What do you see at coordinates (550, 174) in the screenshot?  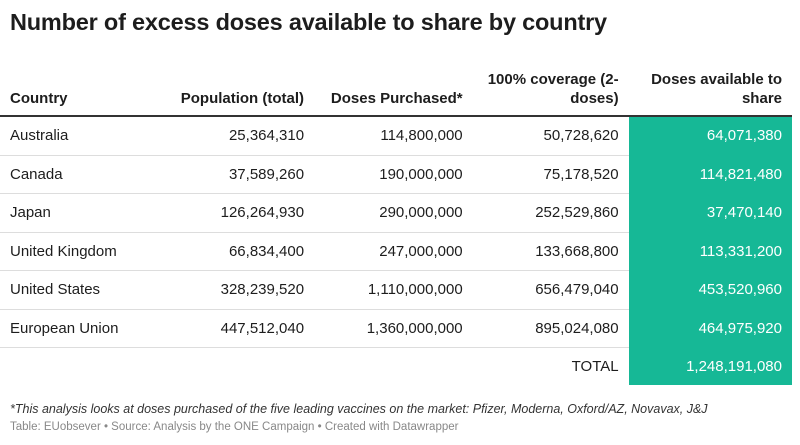 I see `cell-coverage: 75,178,520` at bounding box center [550, 174].